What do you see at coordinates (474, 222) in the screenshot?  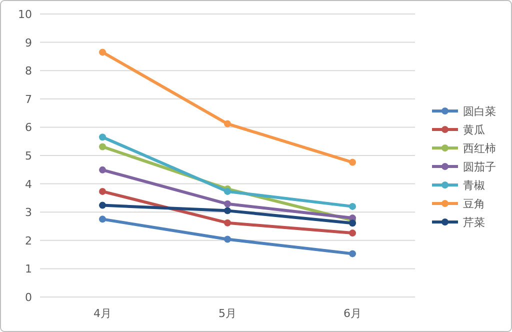 I see `legend-label: 芹菜` at bounding box center [474, 222].